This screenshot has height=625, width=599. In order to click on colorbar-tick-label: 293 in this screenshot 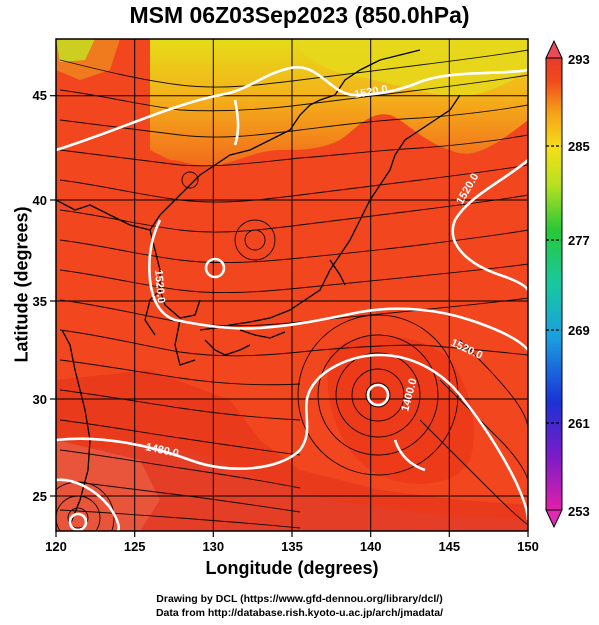, I will do `click(579, 59)`.